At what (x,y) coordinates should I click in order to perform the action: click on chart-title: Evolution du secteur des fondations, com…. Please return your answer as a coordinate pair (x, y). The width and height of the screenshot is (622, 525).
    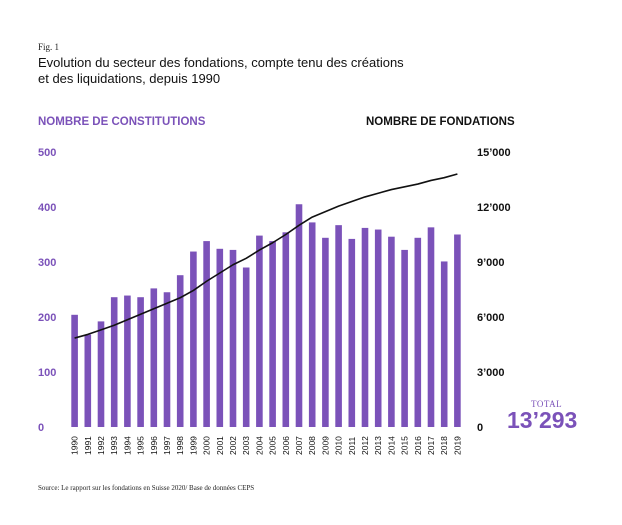
    Looking at the image, I should click on (248, 71).